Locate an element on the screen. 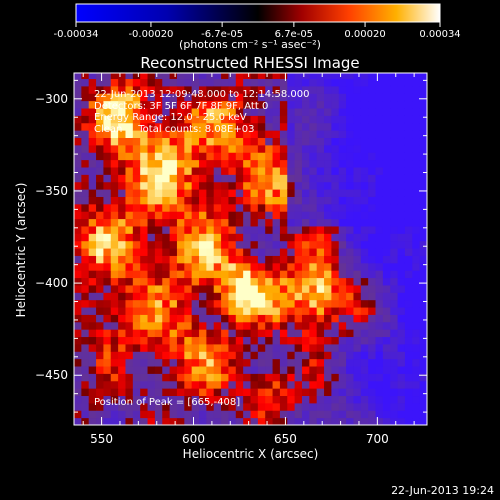 The image size is (500, 500). y-tick-label: −300 is located at coordinates (51, 99).